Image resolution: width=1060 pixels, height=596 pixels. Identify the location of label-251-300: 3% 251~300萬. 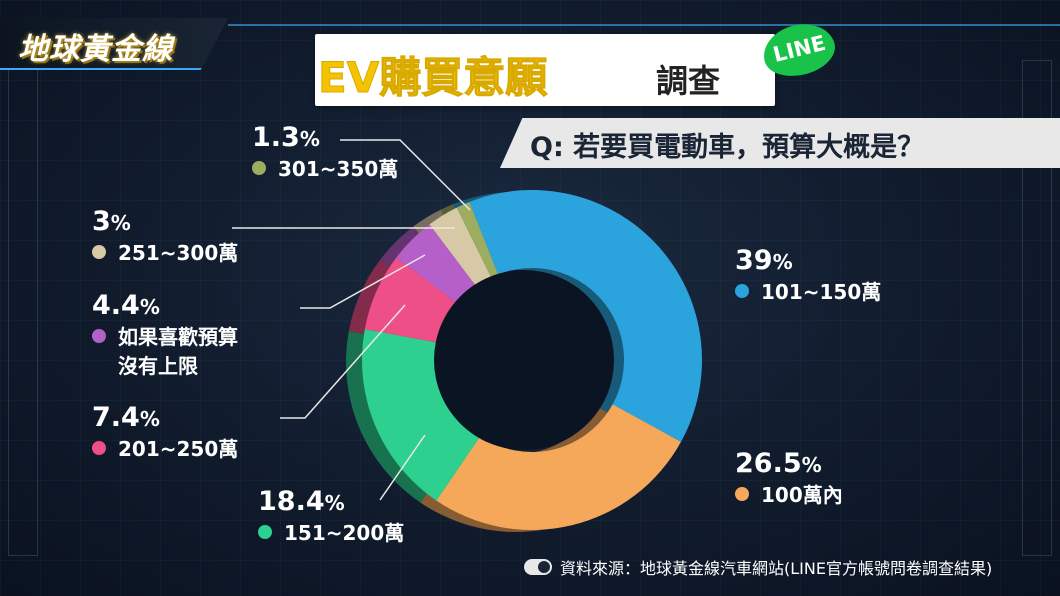
(165, 235).